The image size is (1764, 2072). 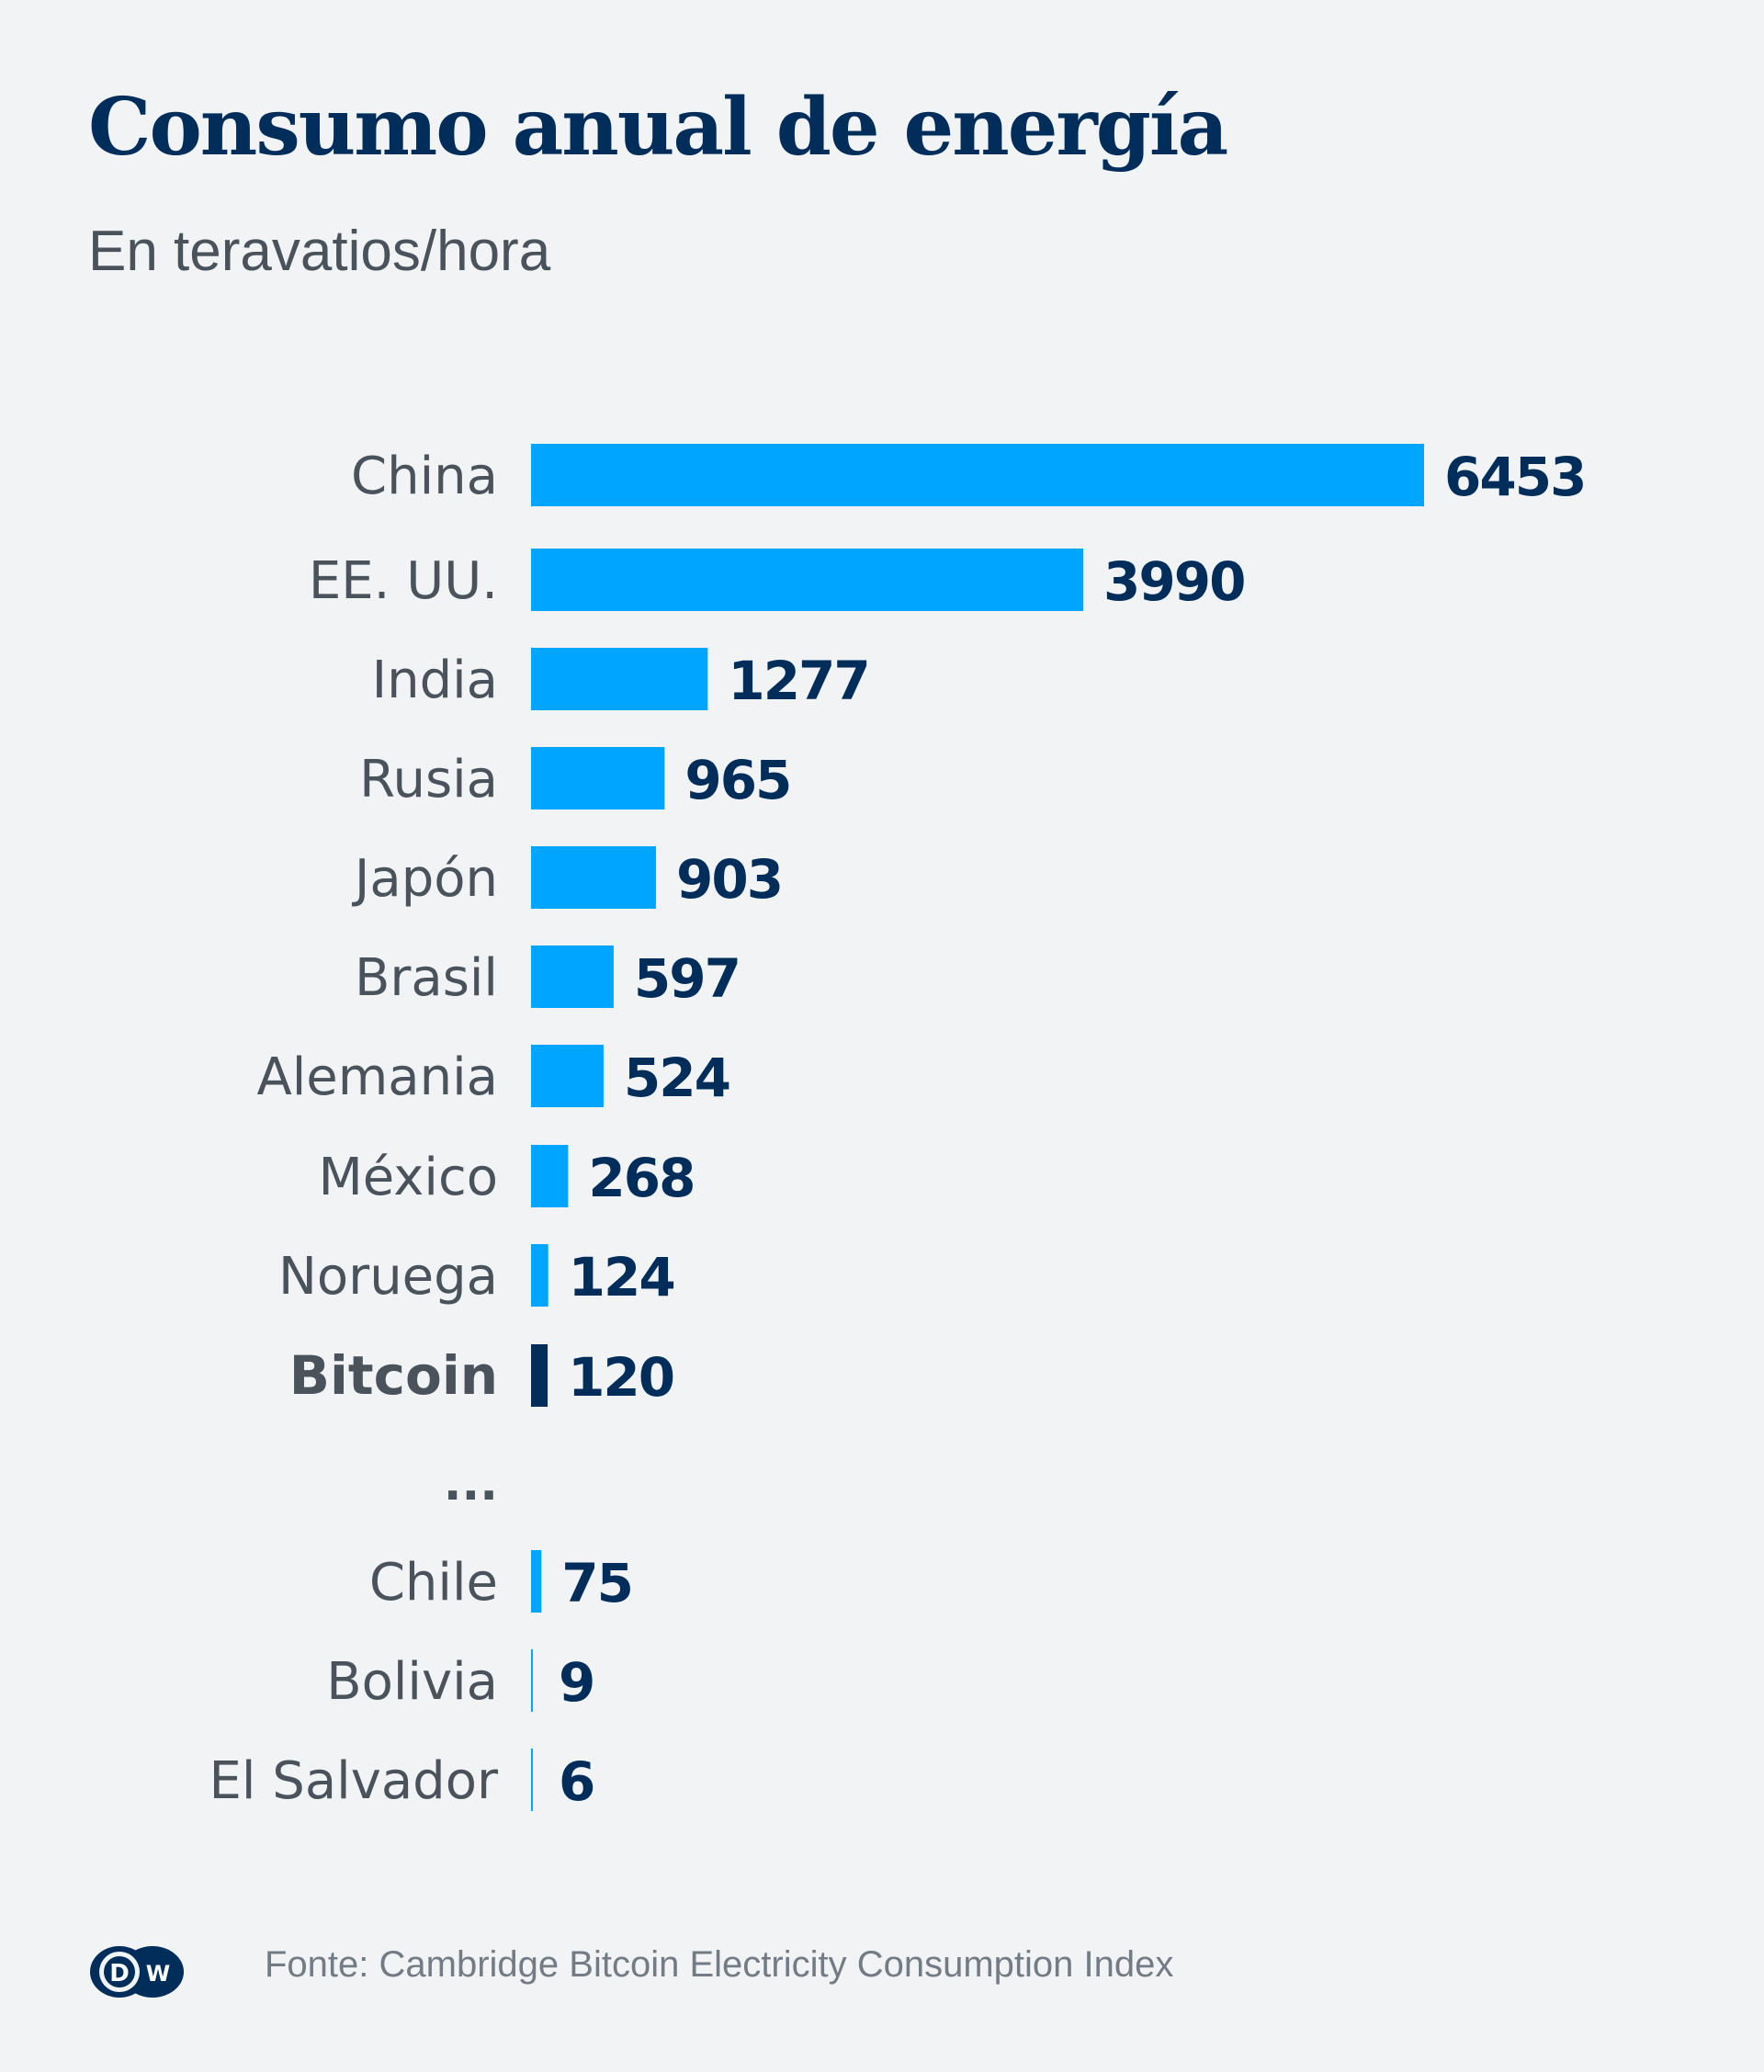 I want to click on value-label-mexico: 268, so click(x=641, y=1178).